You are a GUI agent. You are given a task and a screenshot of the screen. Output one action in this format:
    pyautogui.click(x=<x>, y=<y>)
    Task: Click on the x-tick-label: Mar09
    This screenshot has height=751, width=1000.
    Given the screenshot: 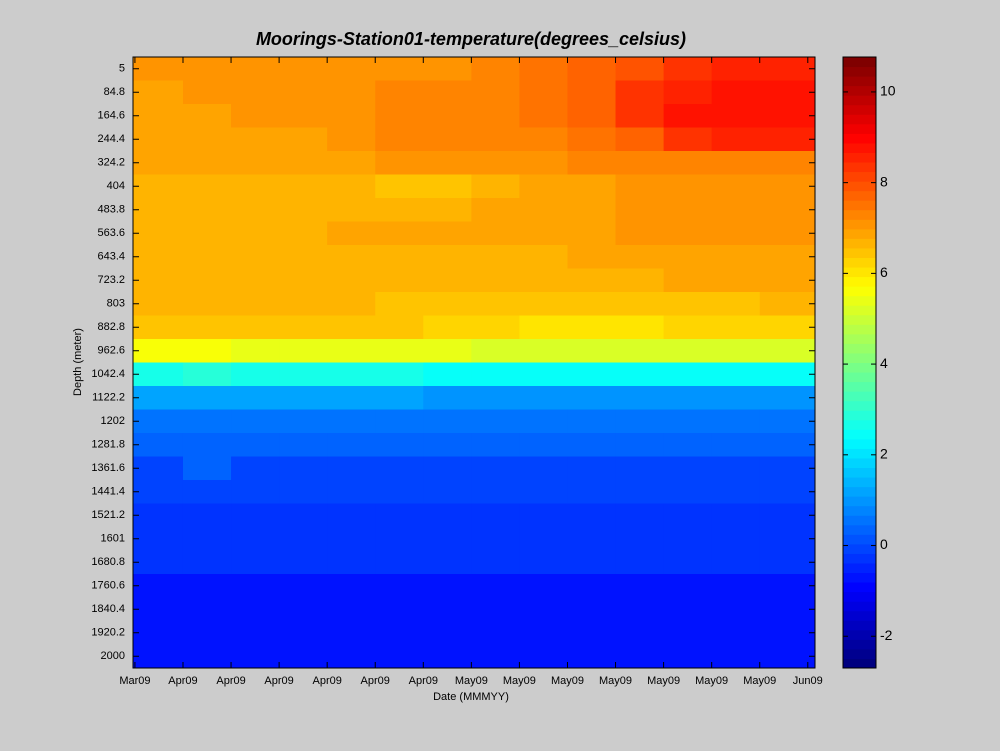 What is the action you would take?
    pyautogui.click(x=134, y=681)
    